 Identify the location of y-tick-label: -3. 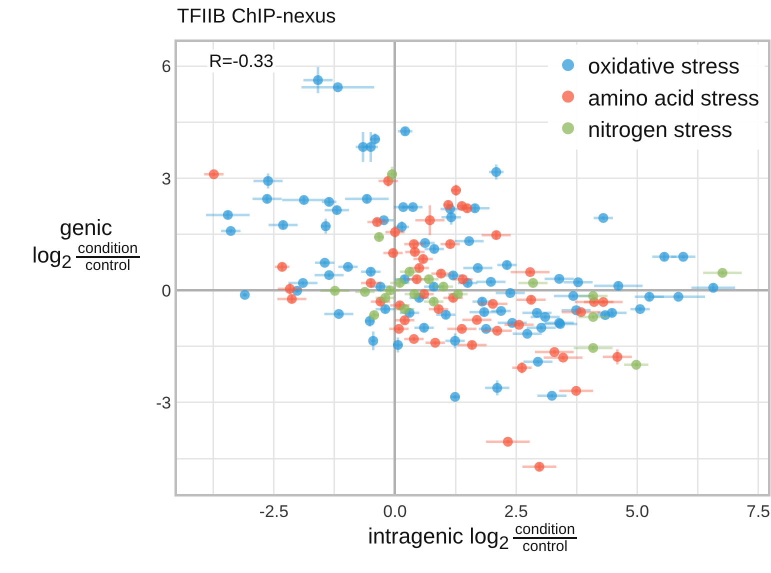
(164, 402).